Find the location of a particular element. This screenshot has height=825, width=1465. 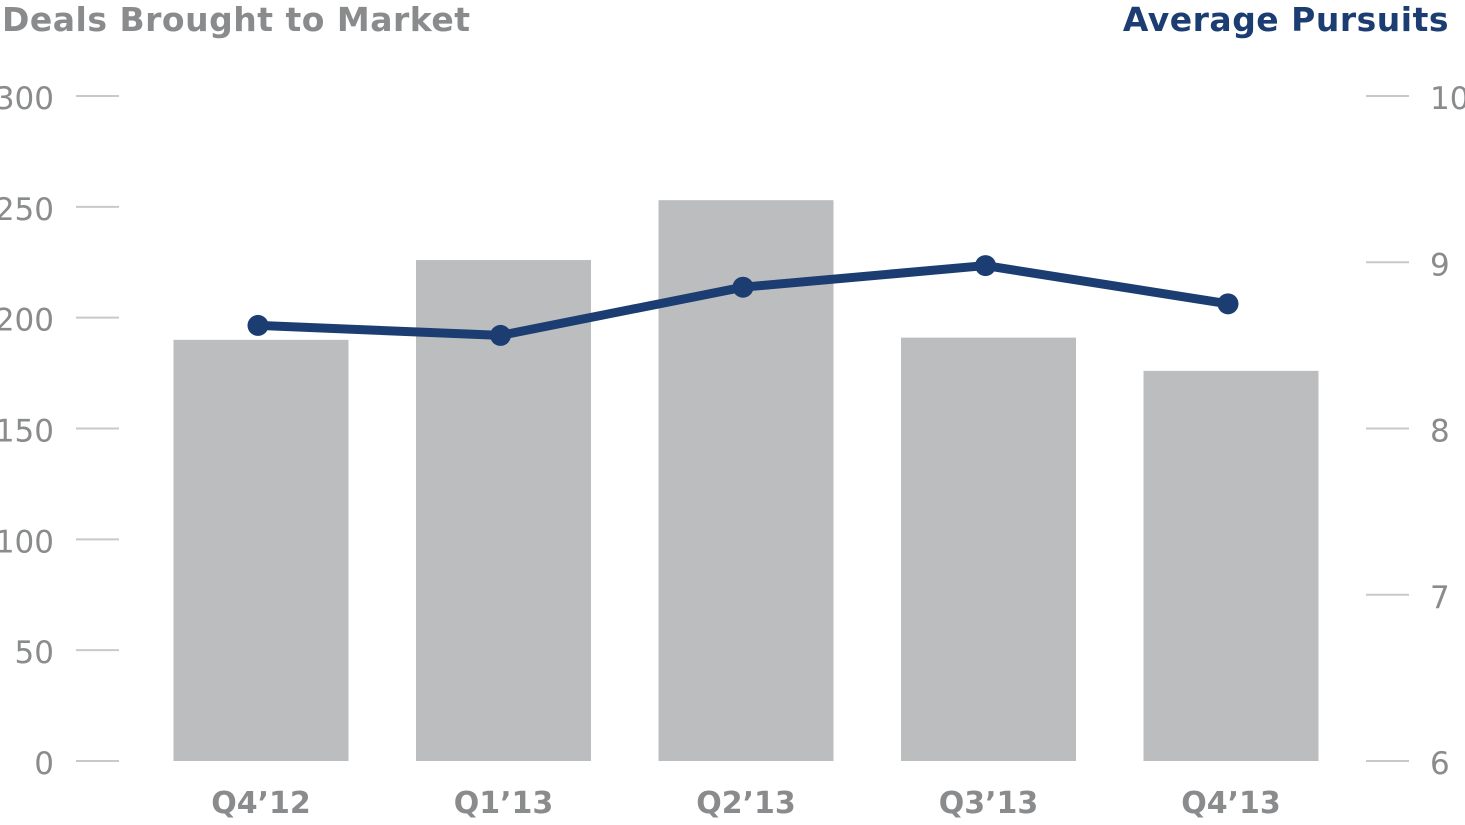

left-axis-tick-label: 150 is located at coordinates (27, 432).